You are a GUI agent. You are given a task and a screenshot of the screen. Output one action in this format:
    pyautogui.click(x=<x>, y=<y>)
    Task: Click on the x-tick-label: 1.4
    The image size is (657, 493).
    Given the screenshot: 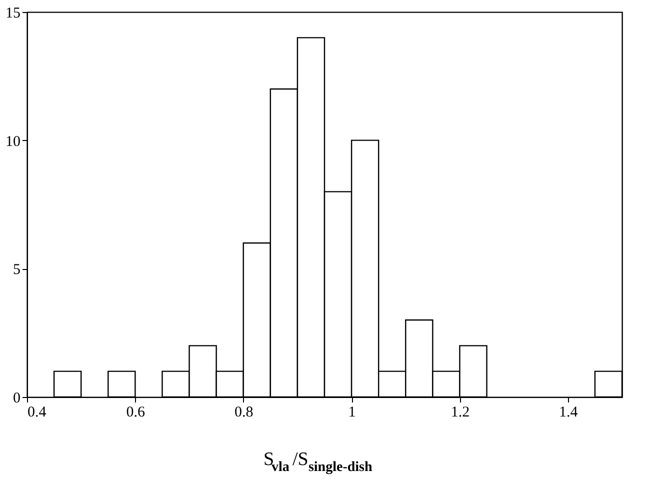 What is the action you would take?
    pyautogui.click(x=568, y=412)
    